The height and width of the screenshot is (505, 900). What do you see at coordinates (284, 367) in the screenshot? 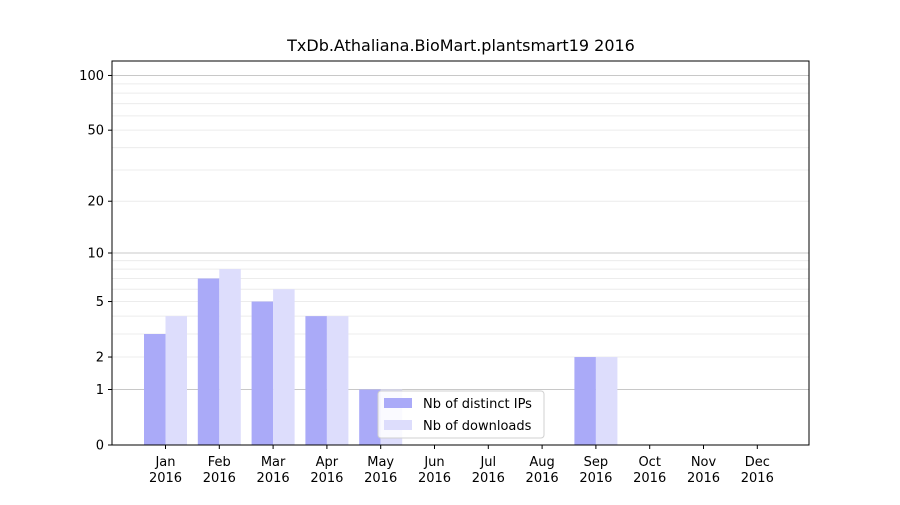
I see `bar-downloads-mar` at bounding box center [284, 367].